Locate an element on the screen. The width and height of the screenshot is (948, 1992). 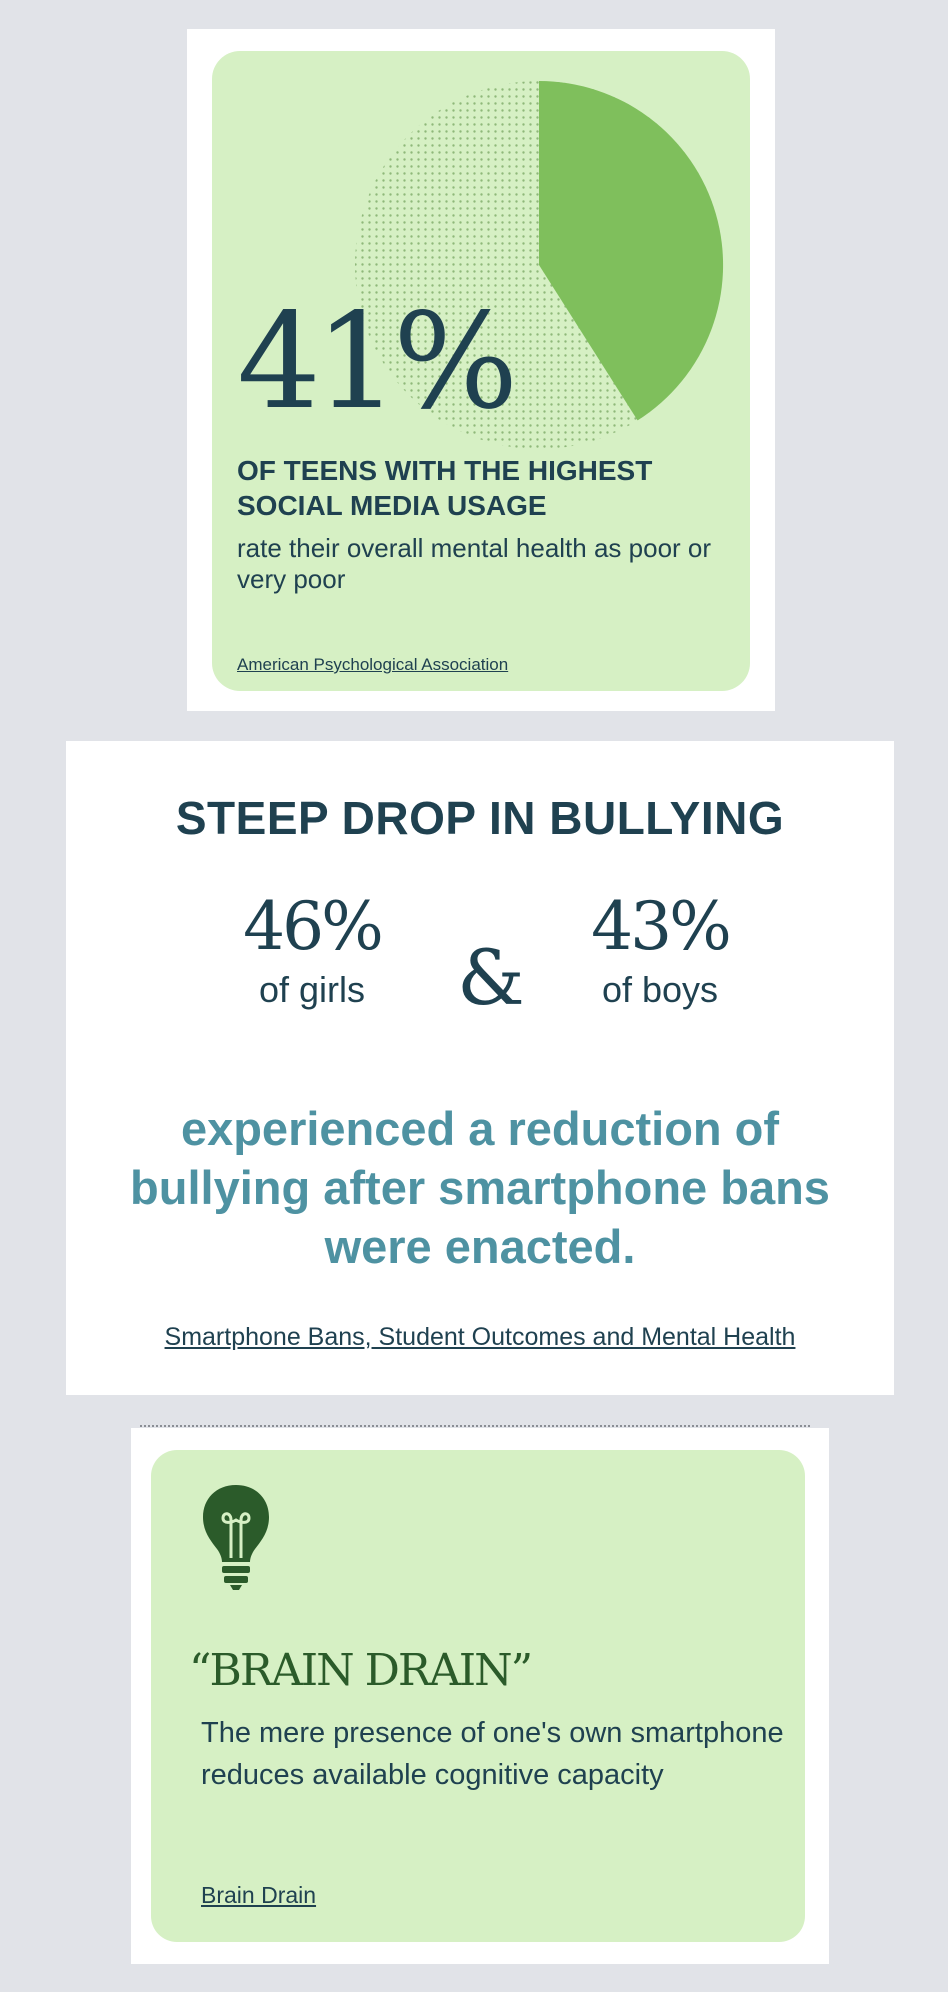
dotted-divider is located at coordinates (475, 1426).